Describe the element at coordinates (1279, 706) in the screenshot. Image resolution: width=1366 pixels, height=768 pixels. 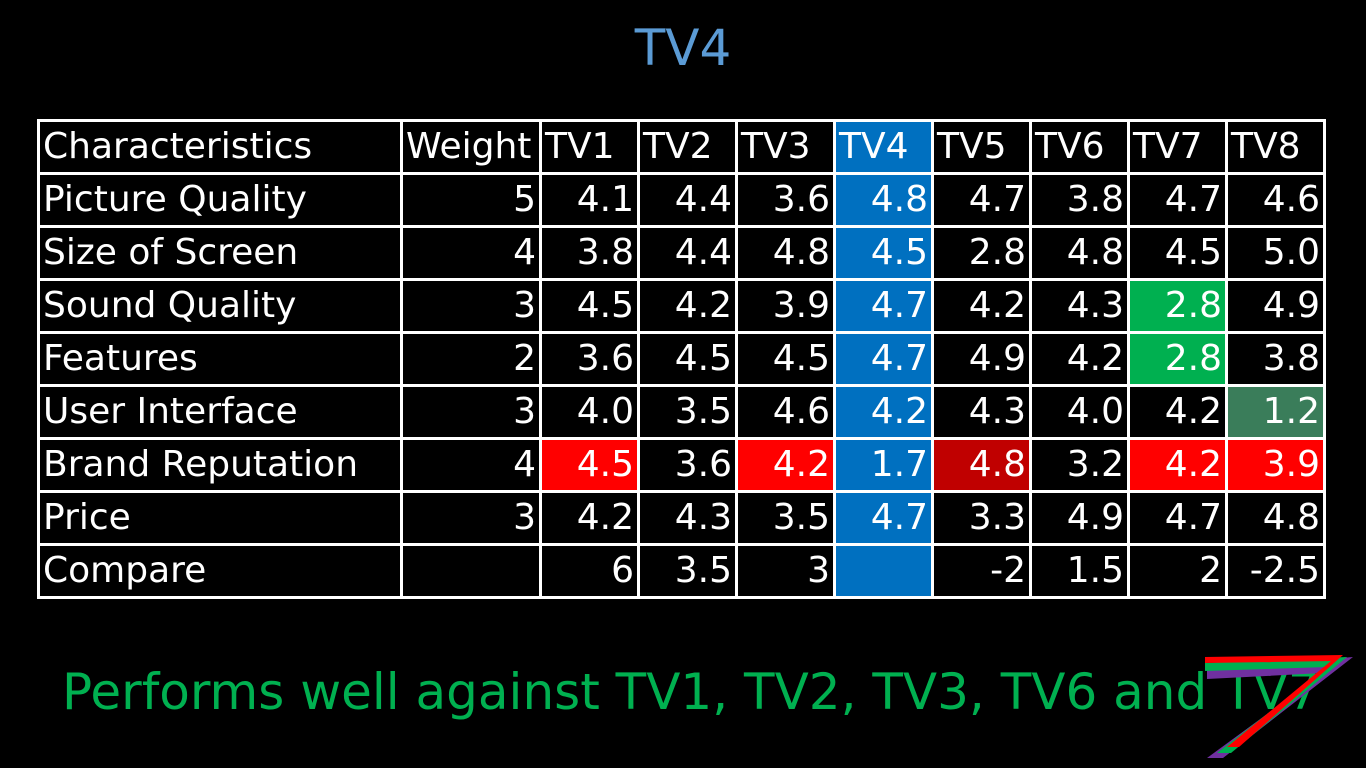
I see `stacked-chevron-logo-icon` at that location.